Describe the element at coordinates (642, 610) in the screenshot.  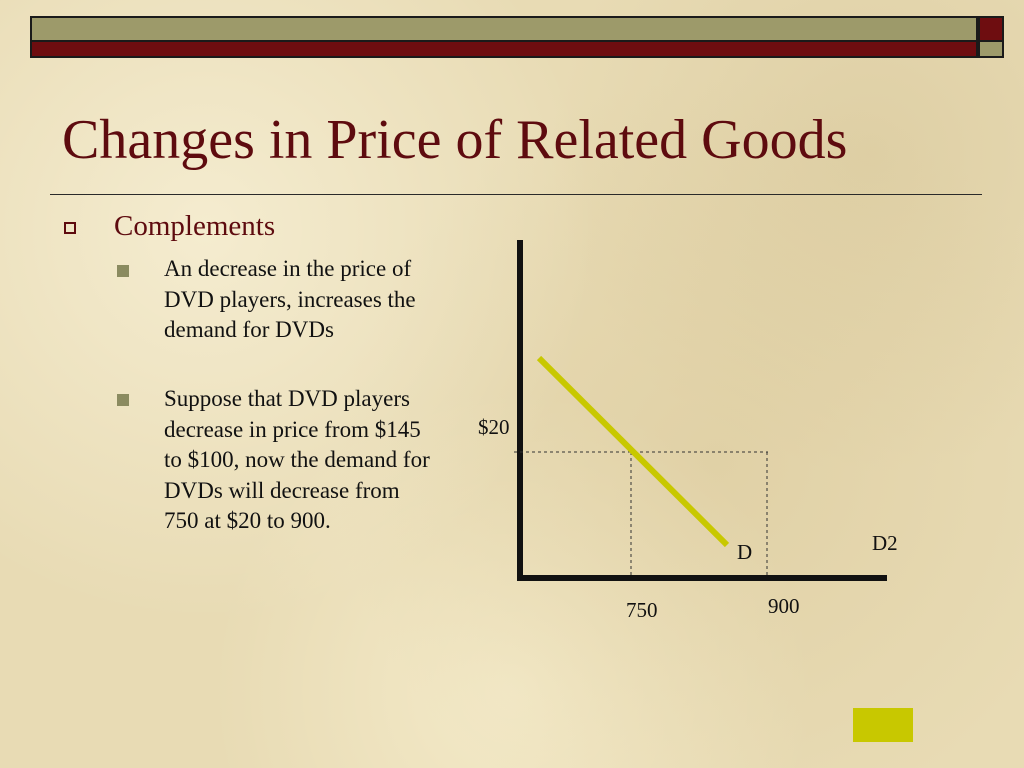
I see `quantity-label-750: 750` at that location.